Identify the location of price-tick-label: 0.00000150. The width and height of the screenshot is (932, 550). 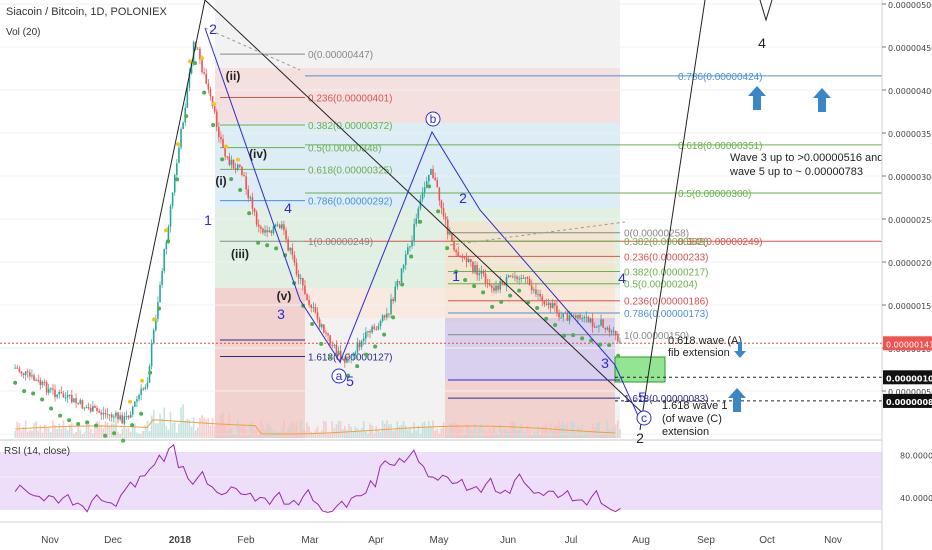
(910, 306).